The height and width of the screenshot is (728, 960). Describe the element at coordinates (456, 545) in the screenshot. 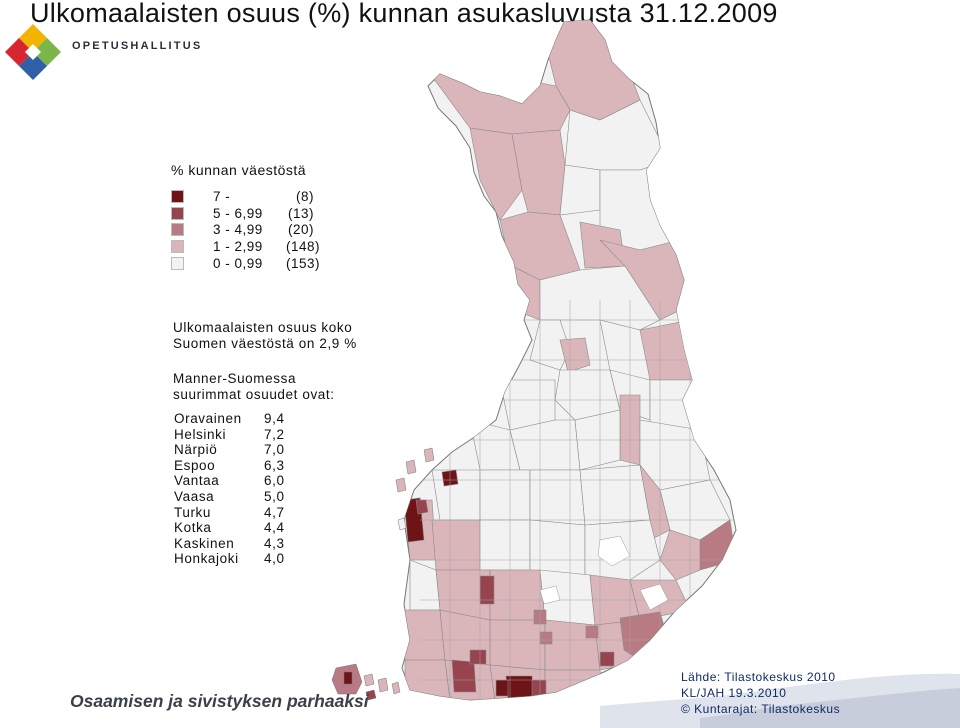

I see `region-seinajoki` at that location.